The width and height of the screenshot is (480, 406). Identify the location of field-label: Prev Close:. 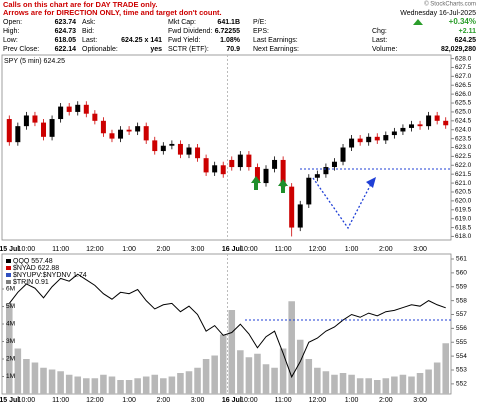
(21, 49).